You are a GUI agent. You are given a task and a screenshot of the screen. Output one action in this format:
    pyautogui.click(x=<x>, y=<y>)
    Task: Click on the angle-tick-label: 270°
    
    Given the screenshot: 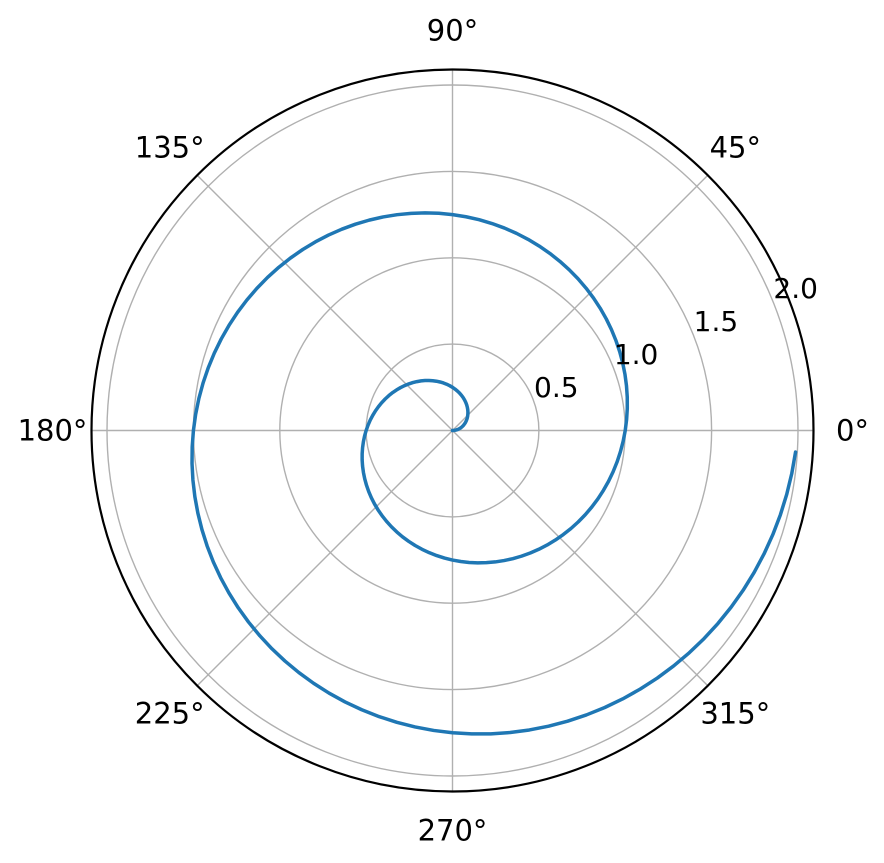 What is the action you would take?
    pyautogui.click(x=453, y=831)
    